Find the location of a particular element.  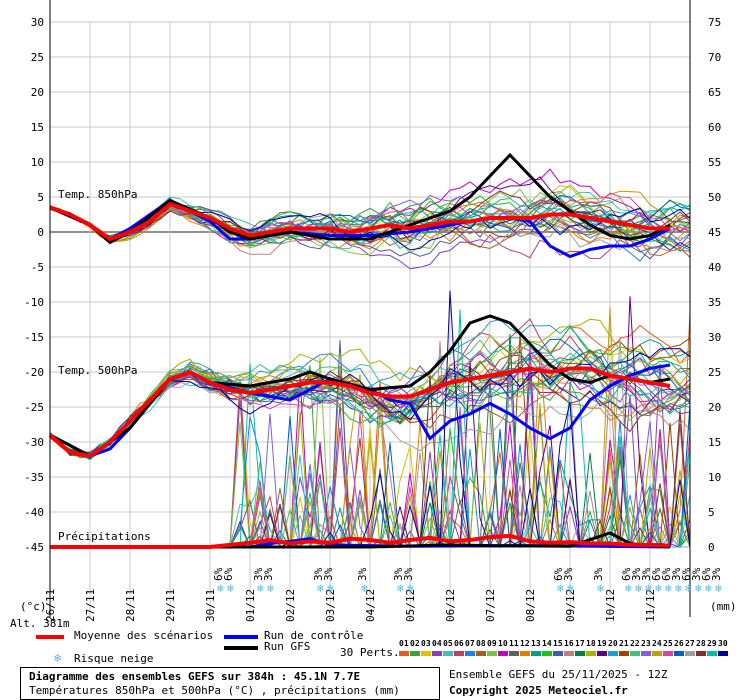

pert-number: 02 is located at coordinates (415, 643).